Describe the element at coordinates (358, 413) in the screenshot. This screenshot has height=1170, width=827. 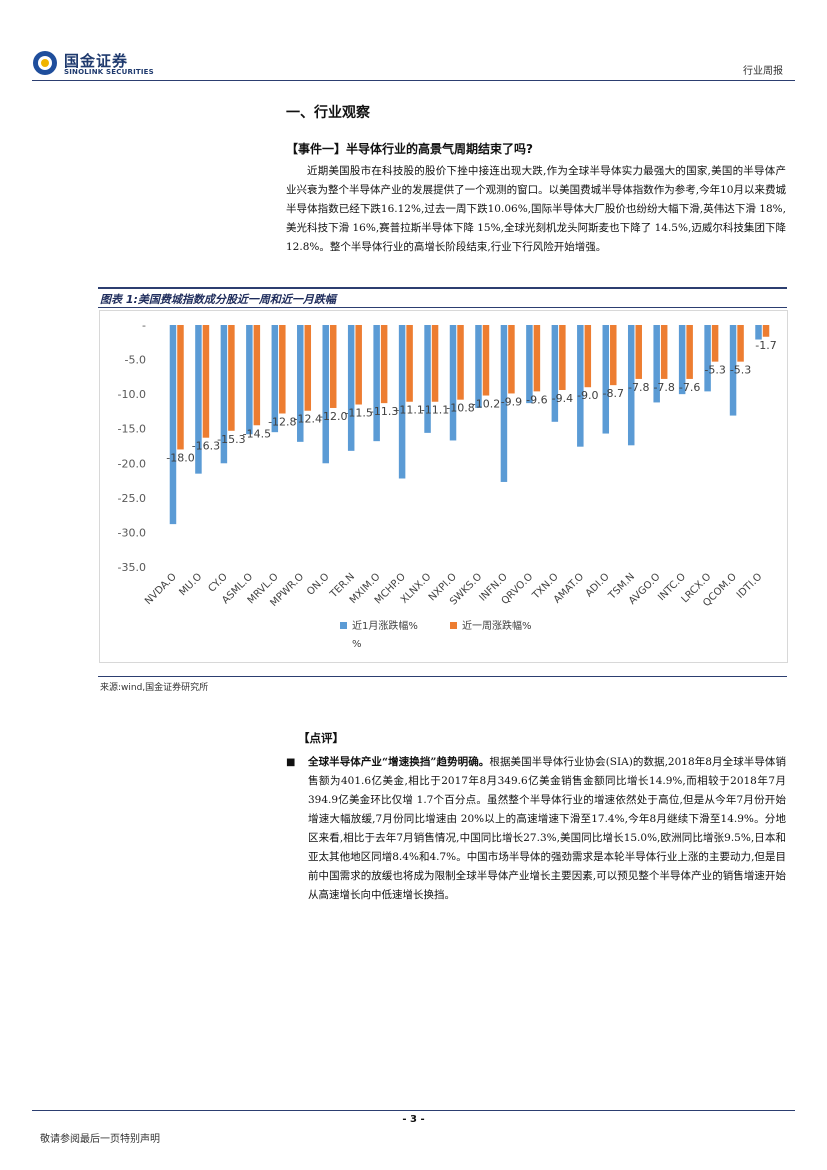
I see `data-label: -11.5` at that location.